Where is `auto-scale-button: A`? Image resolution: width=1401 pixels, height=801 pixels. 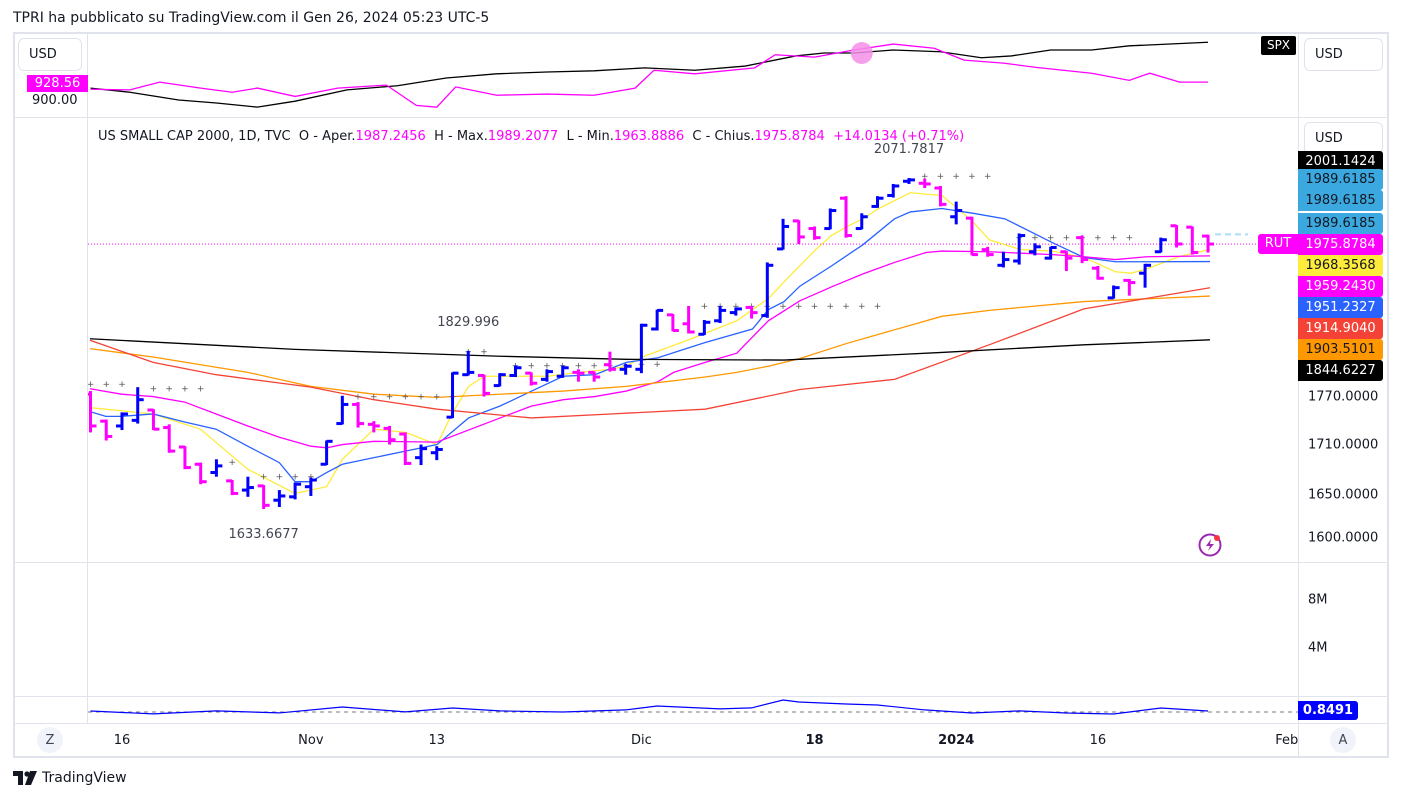 auto-scale-button: A is located at coordinates (1343, 740).